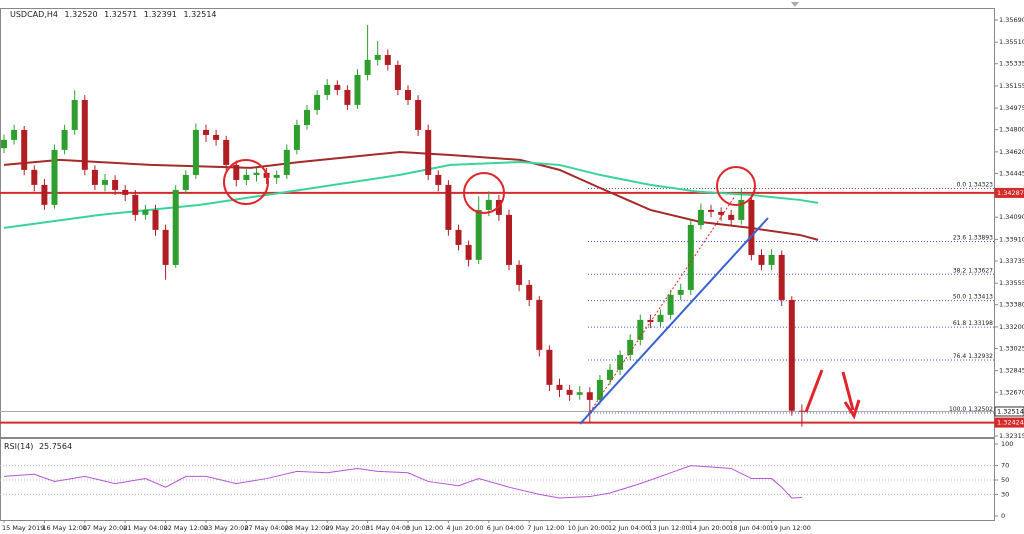 This screenshot has width=1024, height=534. Describe the element at coordinates (1011, 371) in the screenshot. I see `y-tick-label: 1.32845` at that location.